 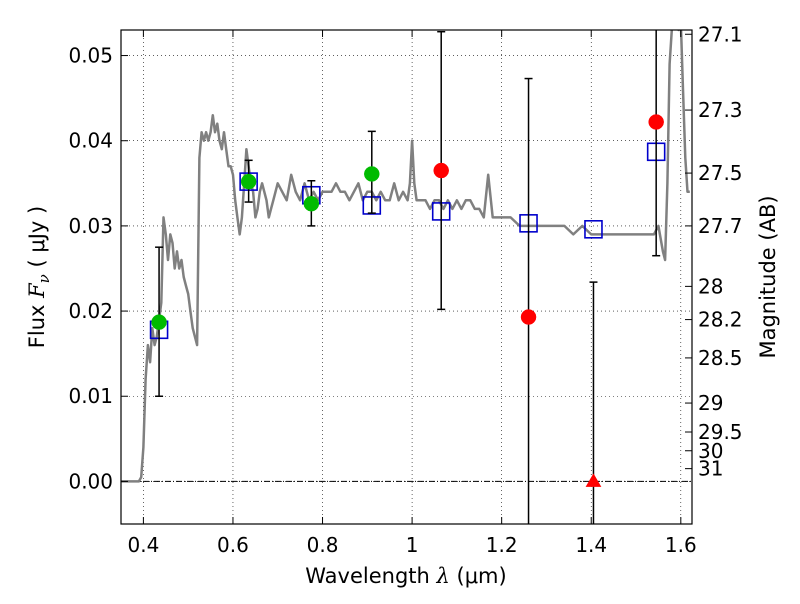 I want to click on mag-tick-label: 31, so click(x=710, y=469).